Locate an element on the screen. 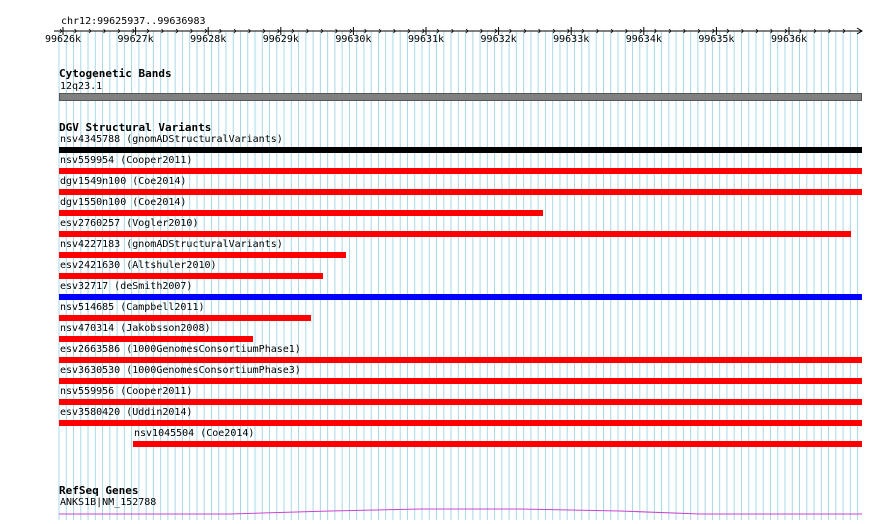 The height and width of the screenshot is (524, 890). ruler-tick-label: 99627k is located at coordinates (135, 39).